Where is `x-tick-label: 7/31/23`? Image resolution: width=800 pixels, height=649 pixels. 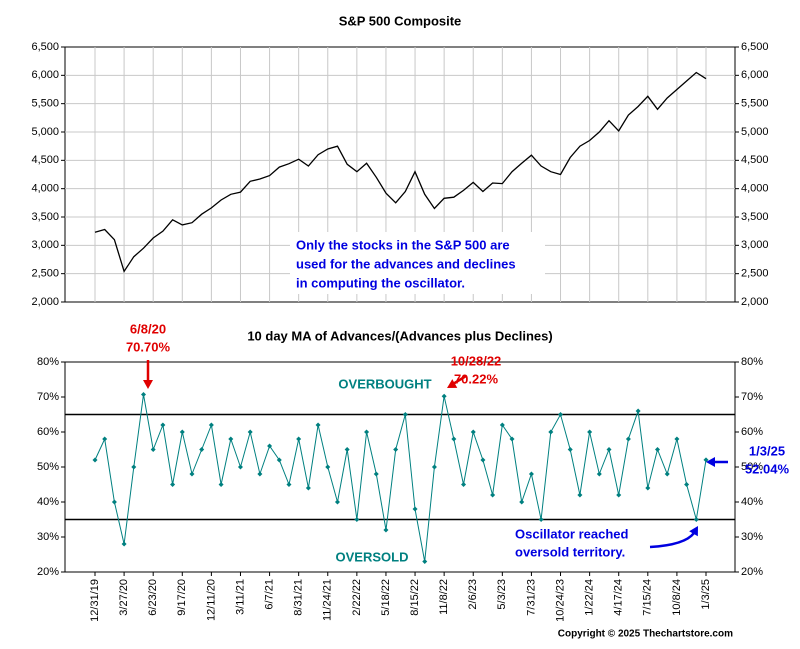
x-tick-label: 7/31/23 is located at coordinates (531, 597).